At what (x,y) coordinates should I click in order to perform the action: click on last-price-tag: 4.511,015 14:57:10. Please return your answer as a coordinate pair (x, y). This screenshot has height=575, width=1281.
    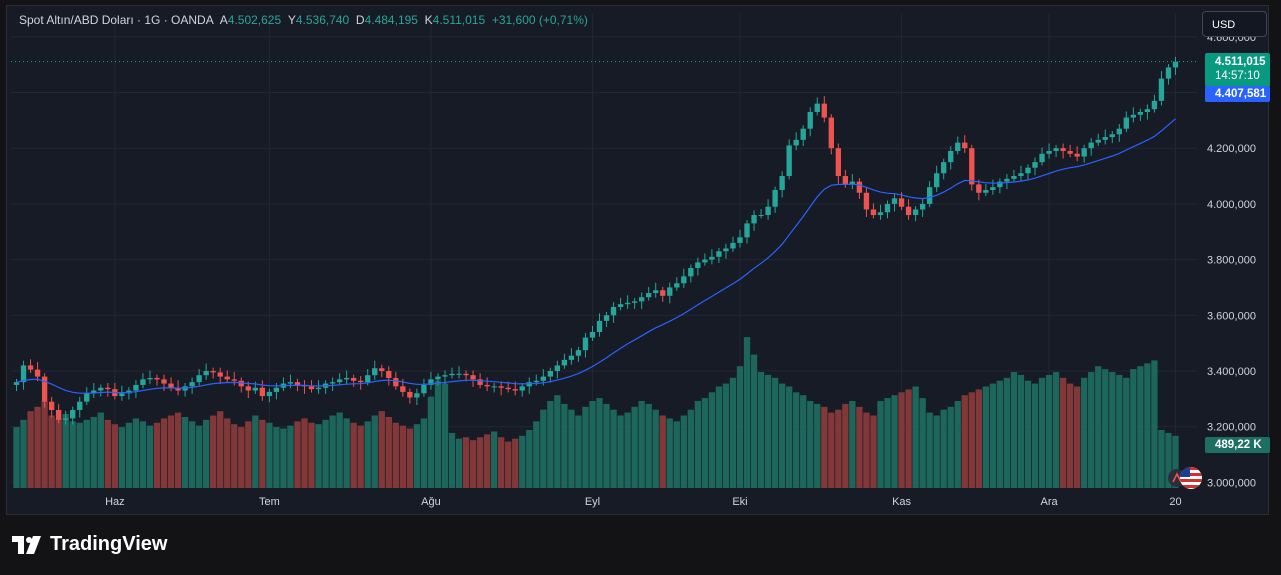
    Looking at the image, I should click on (1237, 70).